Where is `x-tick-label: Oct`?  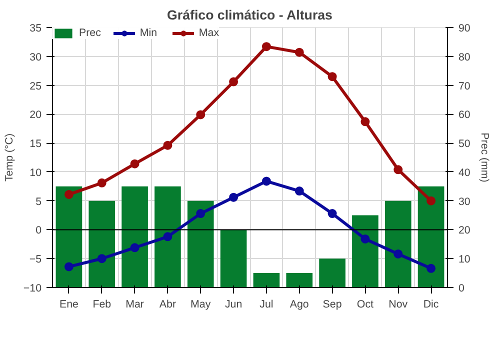
x-tick-label: Oct is located at coordinates (365, 304).